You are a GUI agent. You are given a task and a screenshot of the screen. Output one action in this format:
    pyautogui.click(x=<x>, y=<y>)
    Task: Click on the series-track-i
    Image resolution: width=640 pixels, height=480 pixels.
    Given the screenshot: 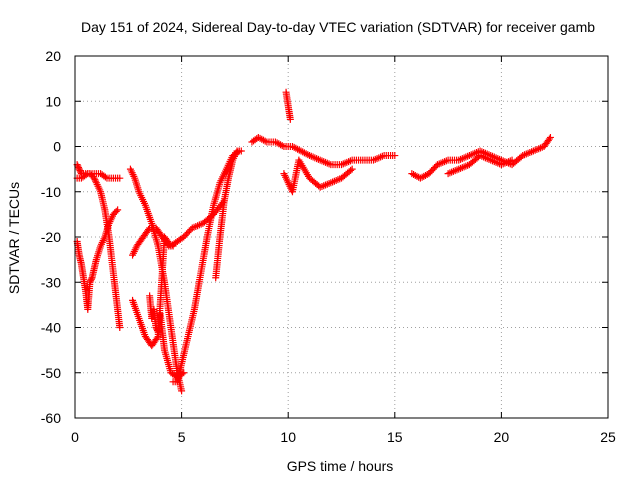 What is the action you would take?
    pyautogui.click(x=228, y=214)
    